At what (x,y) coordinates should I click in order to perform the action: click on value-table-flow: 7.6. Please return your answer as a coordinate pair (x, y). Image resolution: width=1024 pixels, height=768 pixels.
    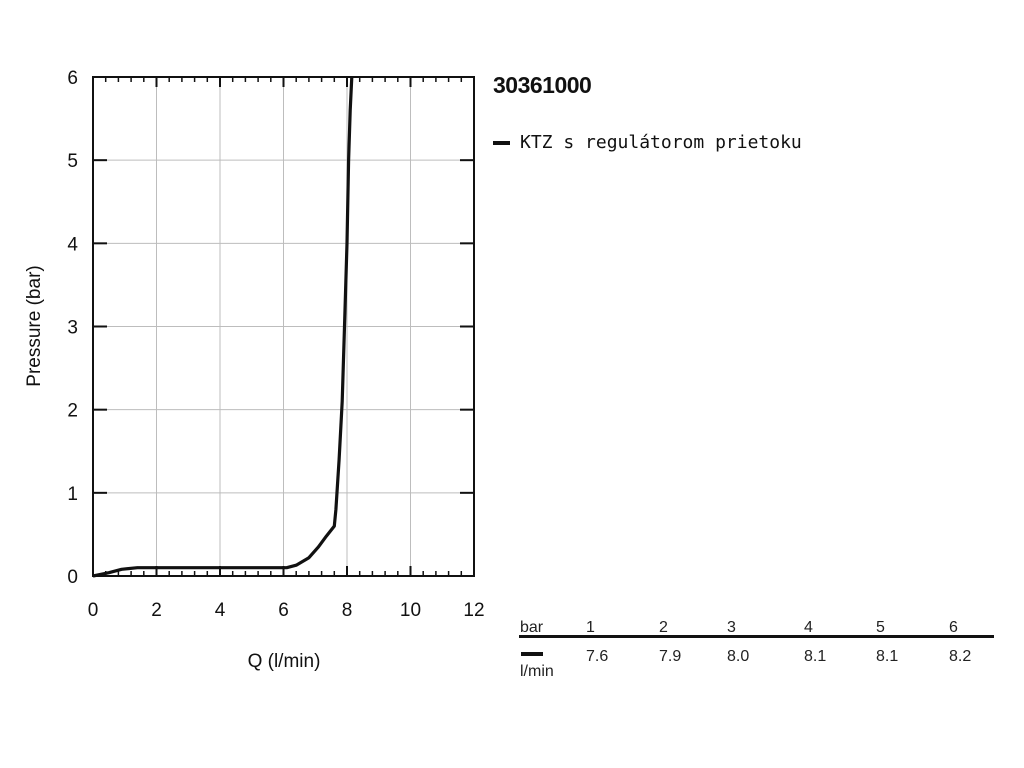
    Looking at the image, I should click on (597, 656).